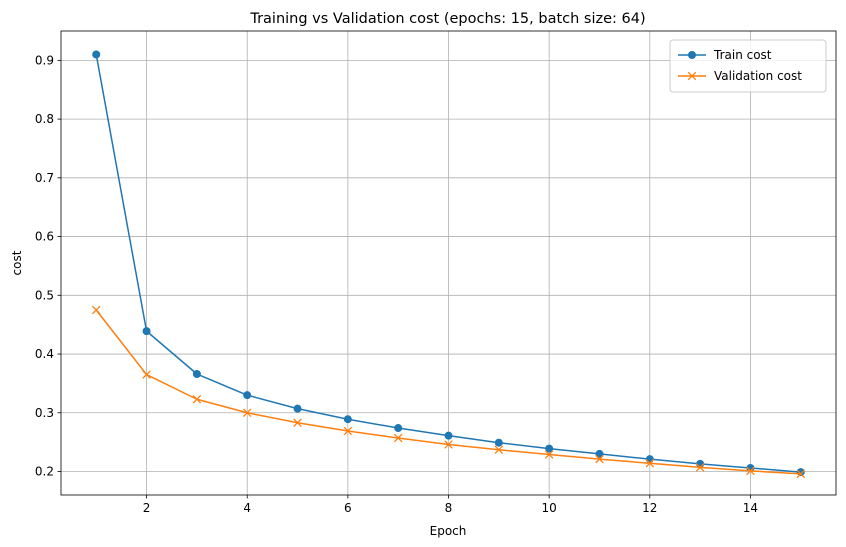  I want to click on y-axis-label: cost, so click(17, 262).